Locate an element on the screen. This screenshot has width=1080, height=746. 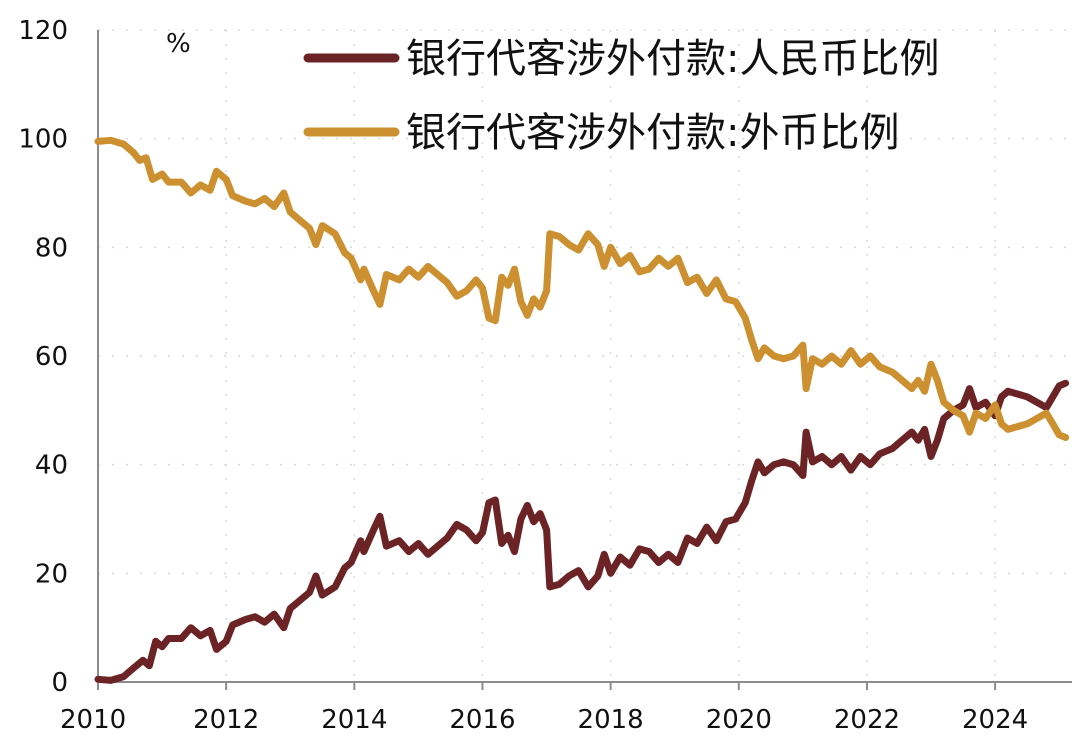
x-tick-label: 2022 is located at coordinates (867, 720).